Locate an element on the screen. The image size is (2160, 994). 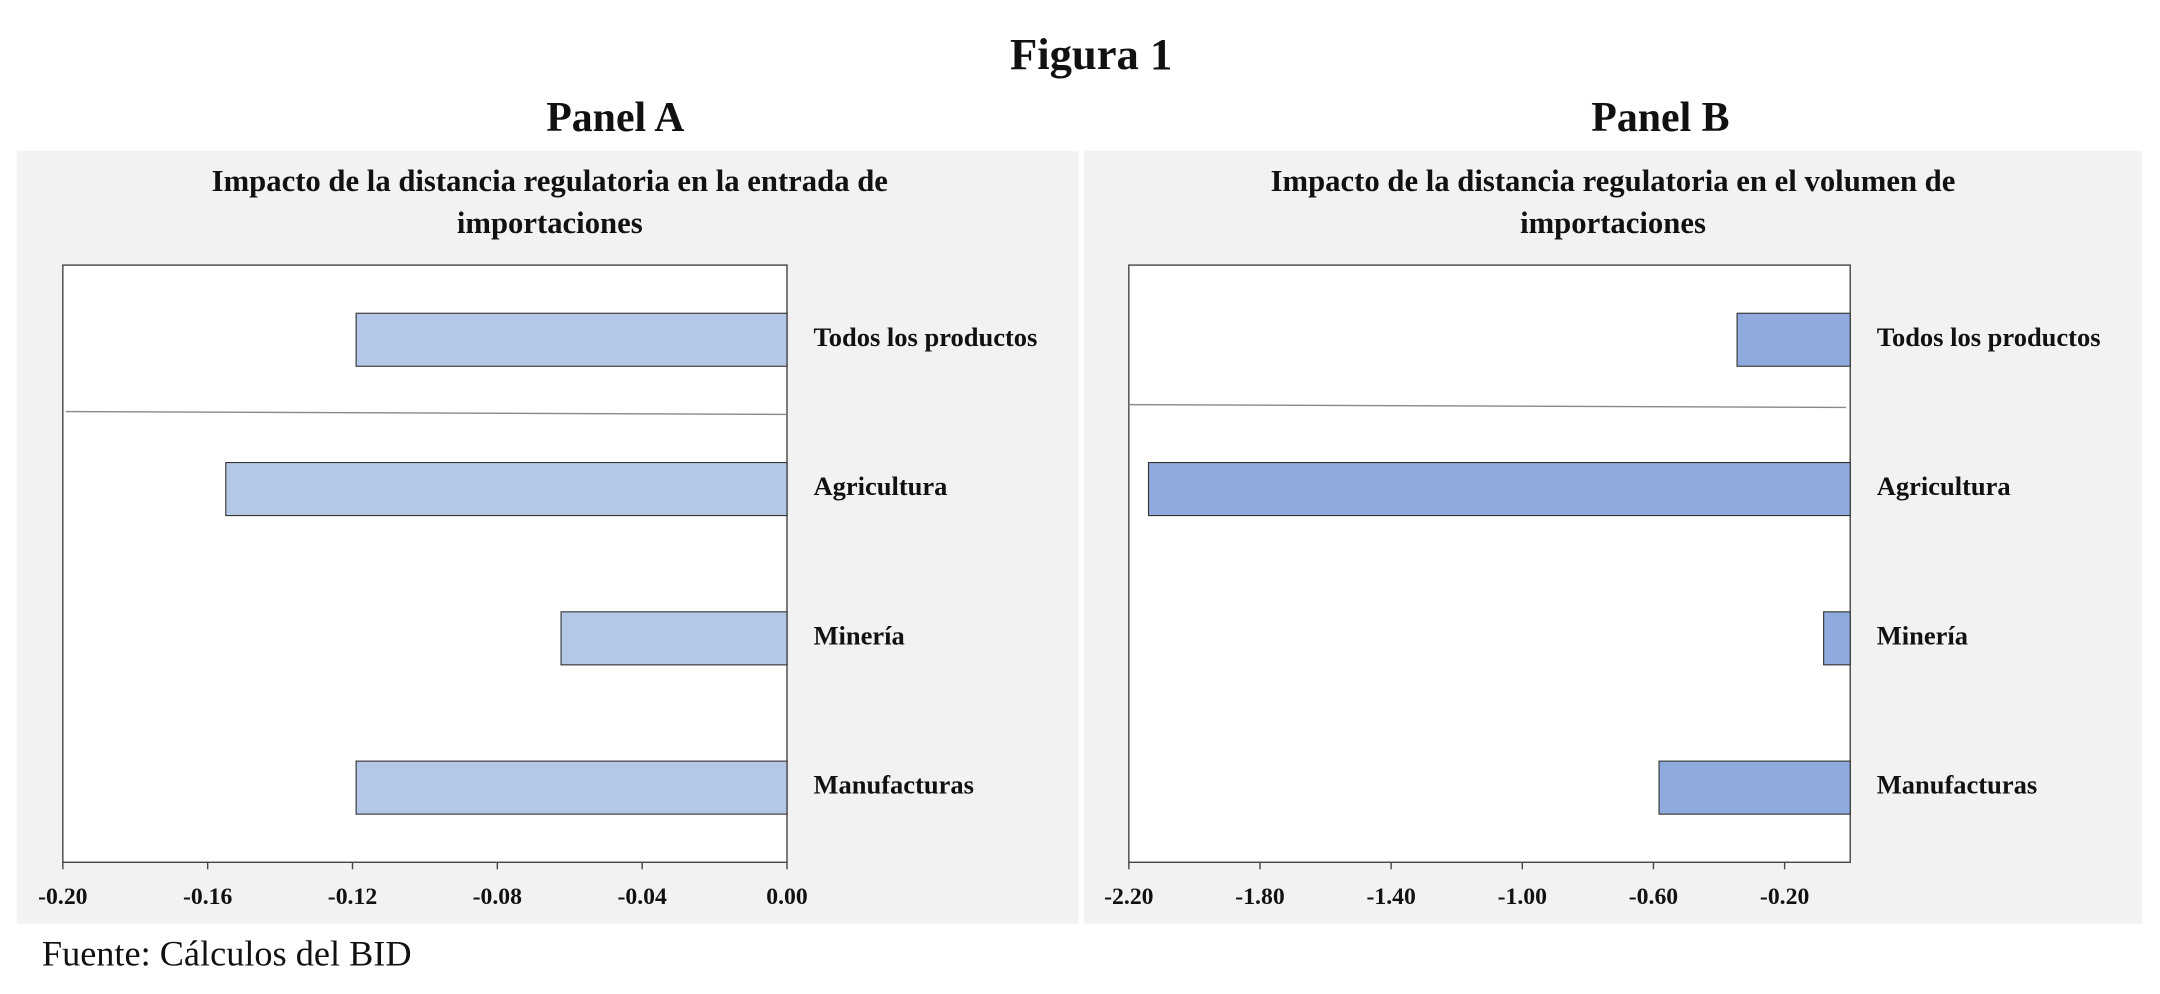
source-note: Fuente: Cálculos del BID is located at coordinates (227, 953).